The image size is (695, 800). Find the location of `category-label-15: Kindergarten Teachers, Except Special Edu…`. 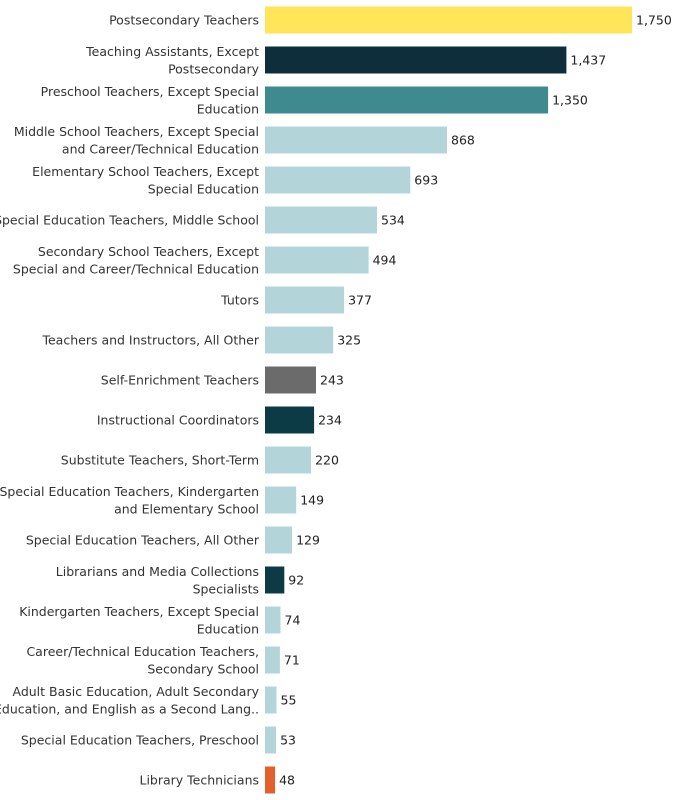

category-label-15: Kindergarten Teachers, Except Special Edu… is located at coordinates (139, 620).